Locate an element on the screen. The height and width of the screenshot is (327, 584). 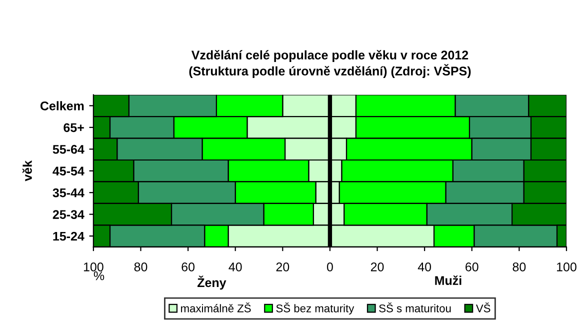
y-tick-label: Celkem is located at coordinates (62, 105).